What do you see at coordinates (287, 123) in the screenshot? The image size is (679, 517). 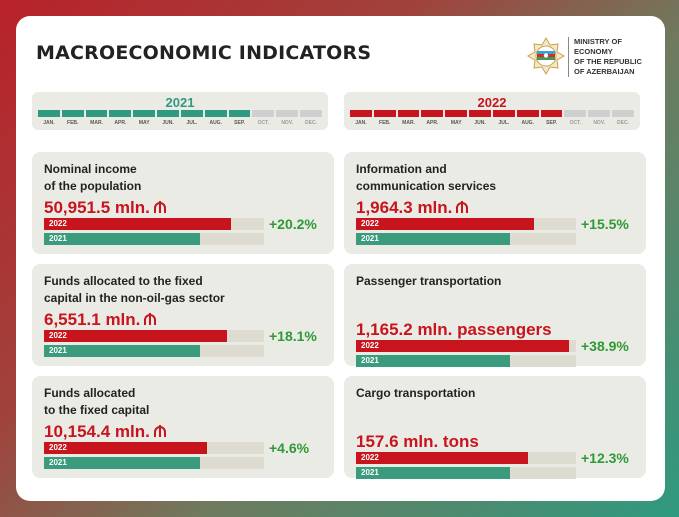 I see `month-label: NOV.` at bounding box center [287, 123].